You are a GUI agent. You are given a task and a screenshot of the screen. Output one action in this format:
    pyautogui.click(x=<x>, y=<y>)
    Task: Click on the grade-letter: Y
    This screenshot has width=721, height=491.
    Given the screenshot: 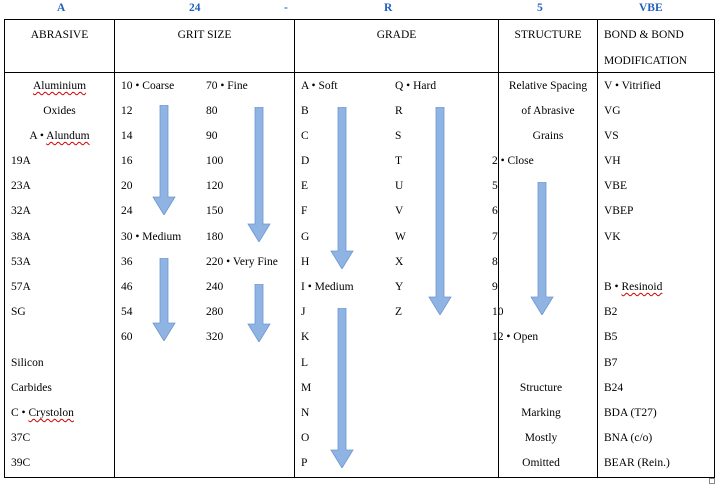 What is the action you would take?
    pyautogui.click(x=399, y=287)
    